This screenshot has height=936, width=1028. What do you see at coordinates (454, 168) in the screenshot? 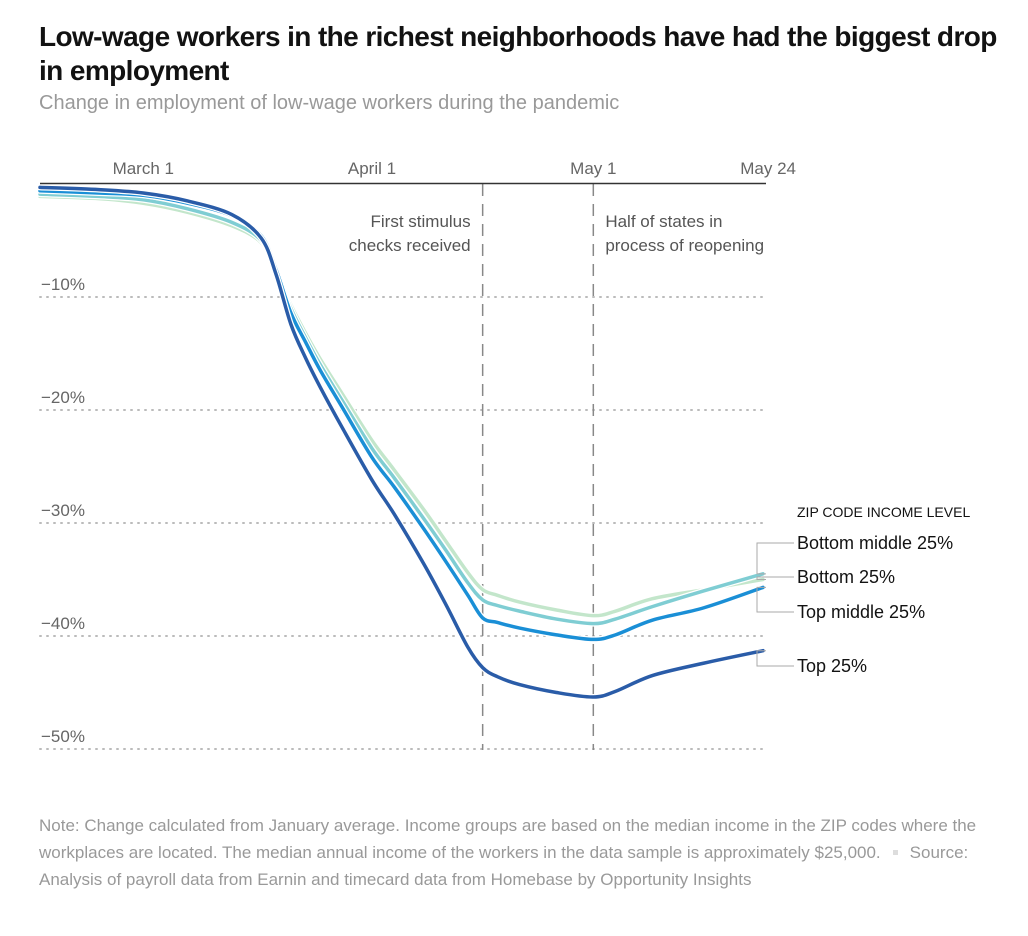
I see `x-tick-labels: March 1 April 1 May 1 May 24` at bounding box center [454, 168].